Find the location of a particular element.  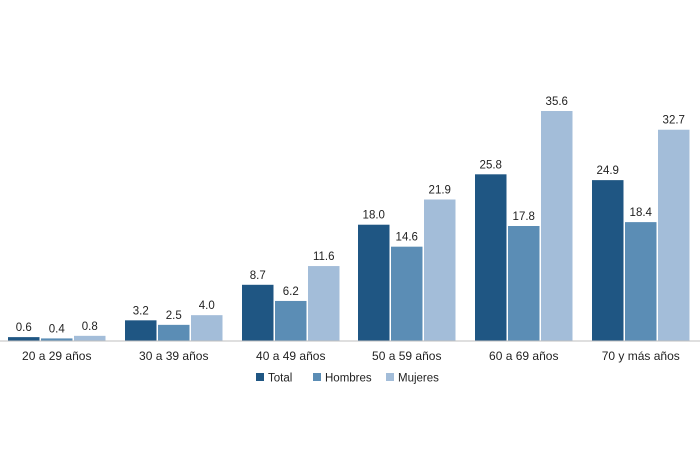

value-label-total-4: 25.8 is located at coordinates (491, 165).